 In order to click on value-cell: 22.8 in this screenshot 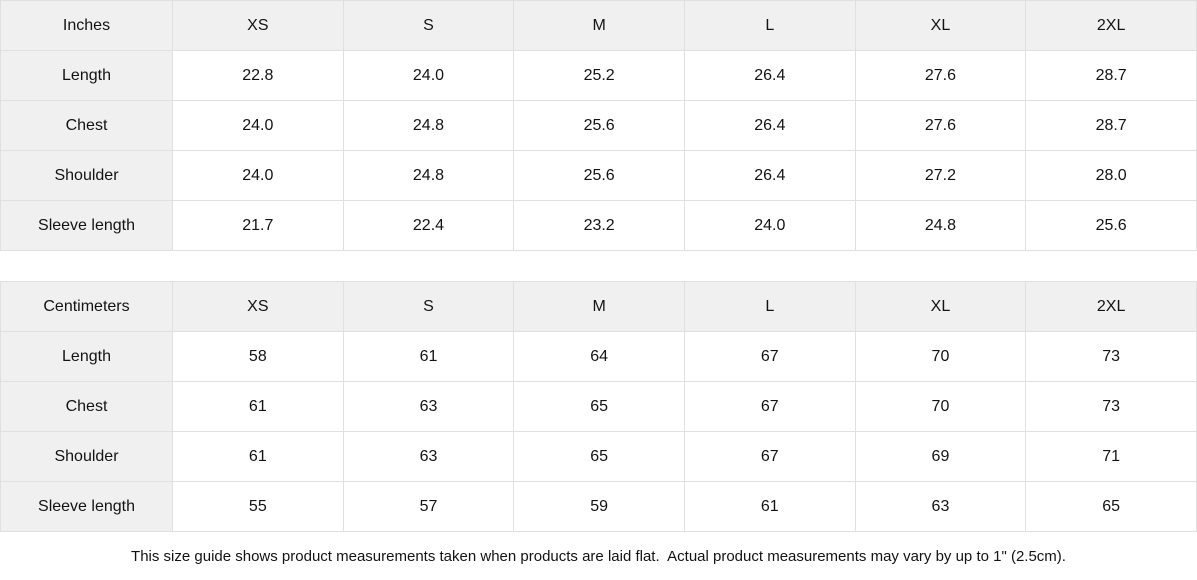, I will do `click(258, 75)`.